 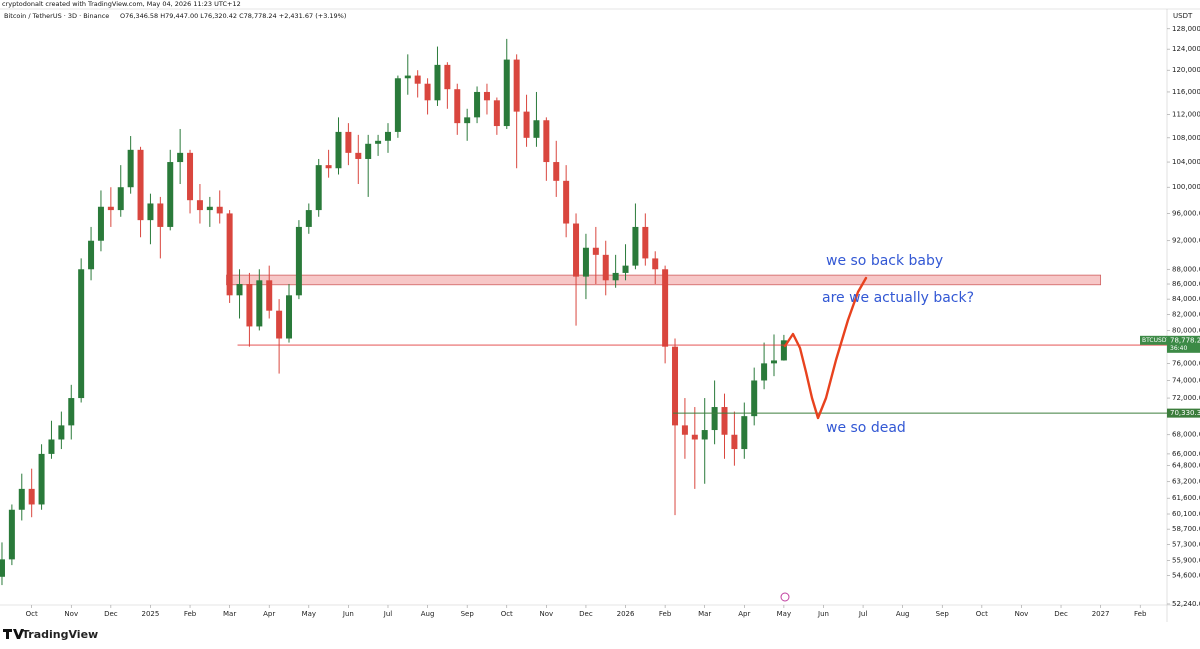 What do you see at coordinates (60, 634) in the screenshot?
I see `branding: TradingView` at bounding box center [60, 634].